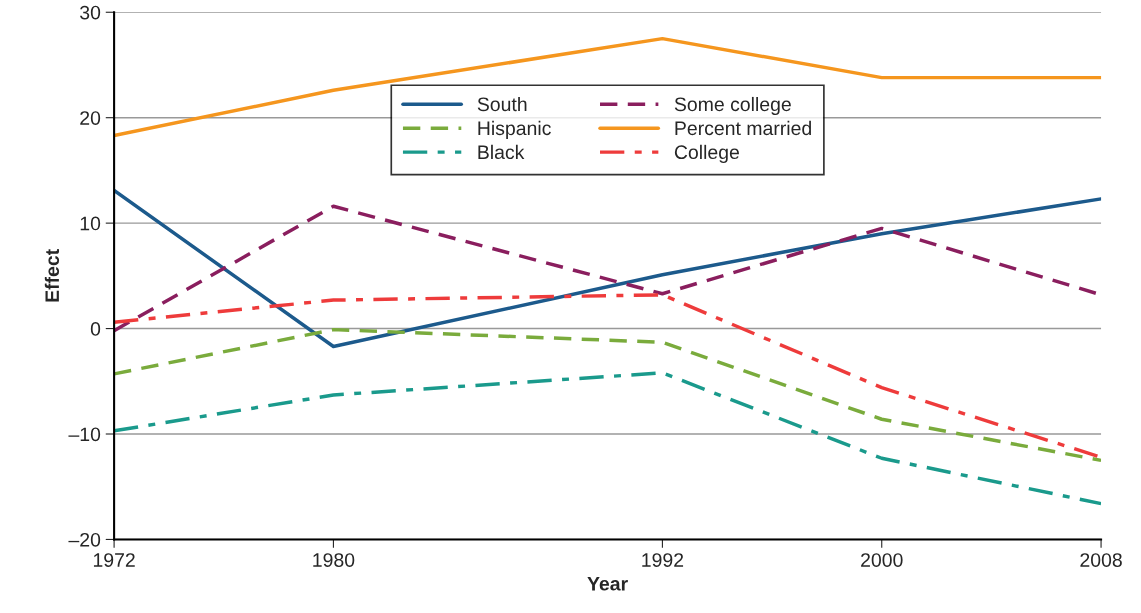 The height and width of the screenshot is (613, 1141). What do you see at coordinates (607, 584) in the screenshot?
I see `x-axis-title: Year` at bounding box center [607, 584].